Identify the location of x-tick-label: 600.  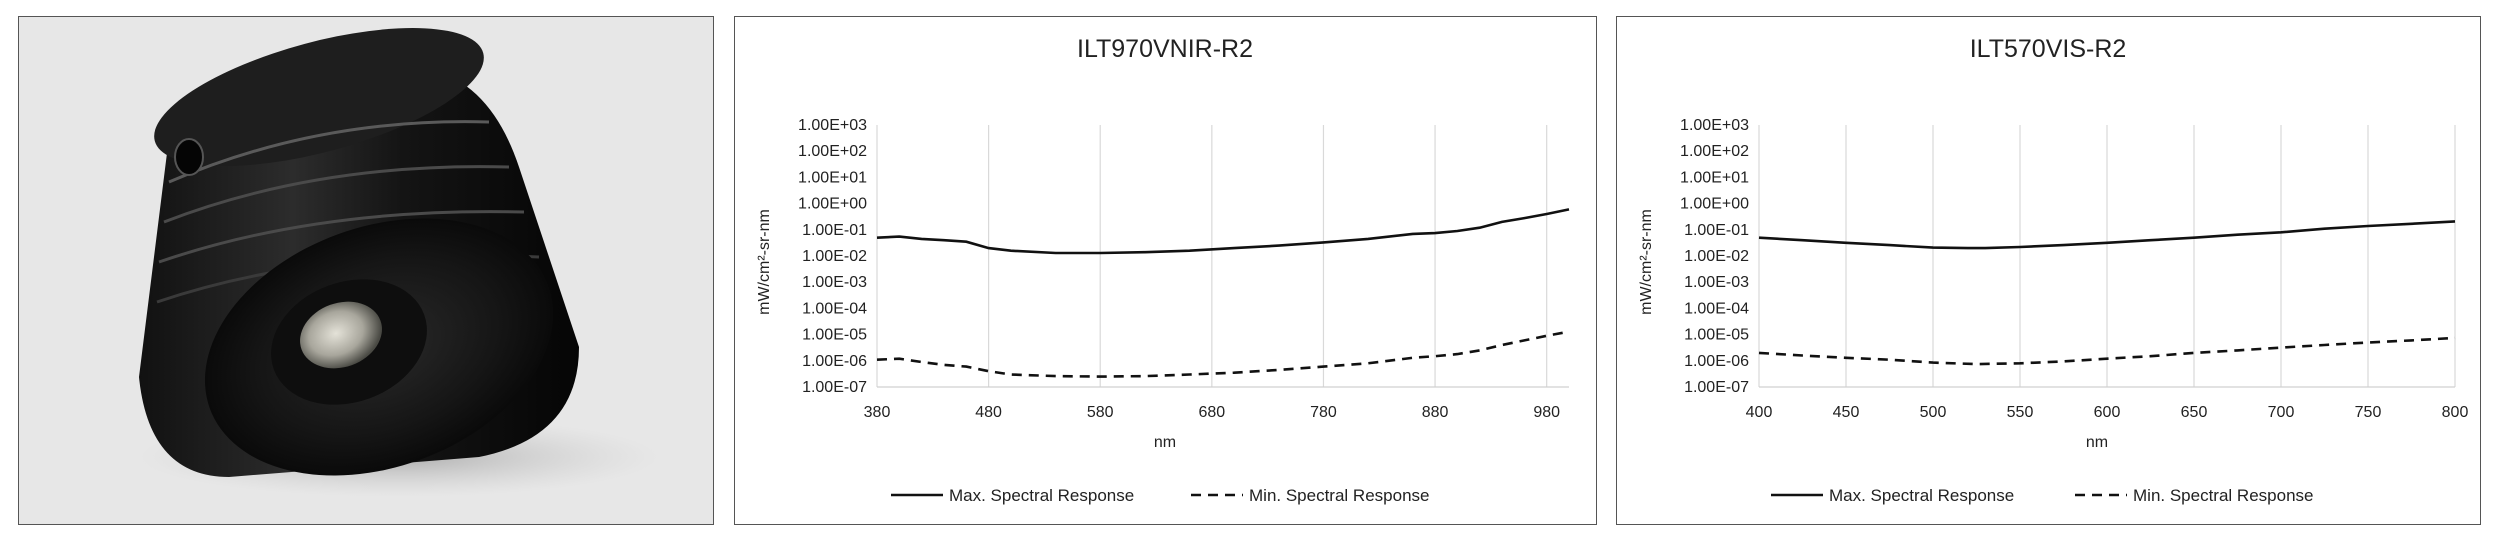
(2107, 412).